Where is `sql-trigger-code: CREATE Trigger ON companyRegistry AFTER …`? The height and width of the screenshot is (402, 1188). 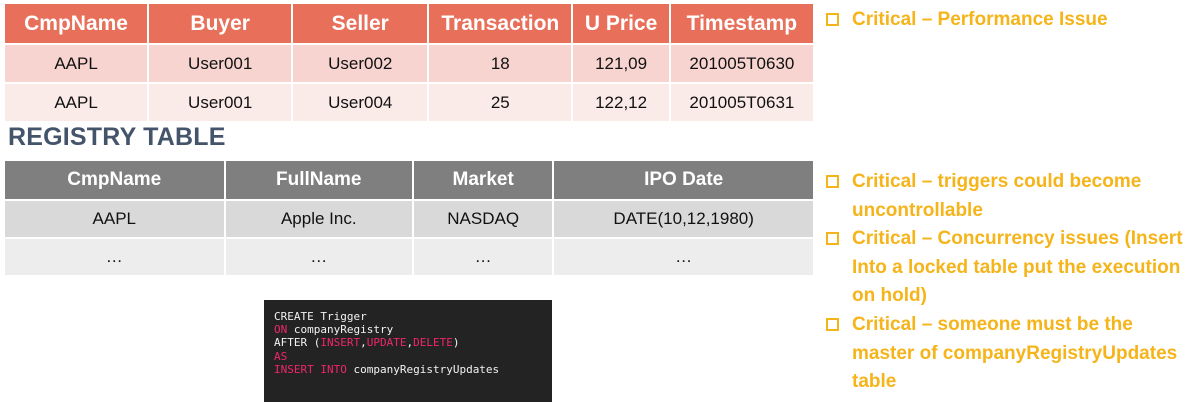 sql-trigger-code: CREATE Trigger ON companyRegistry AFTER … is located at coordinates (408, 351).